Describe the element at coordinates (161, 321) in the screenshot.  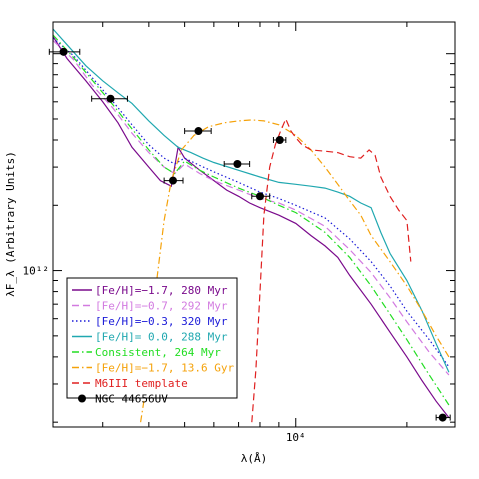
I see `legend-label: [Fe/H]=−0.3, 320 Myr` at that location.